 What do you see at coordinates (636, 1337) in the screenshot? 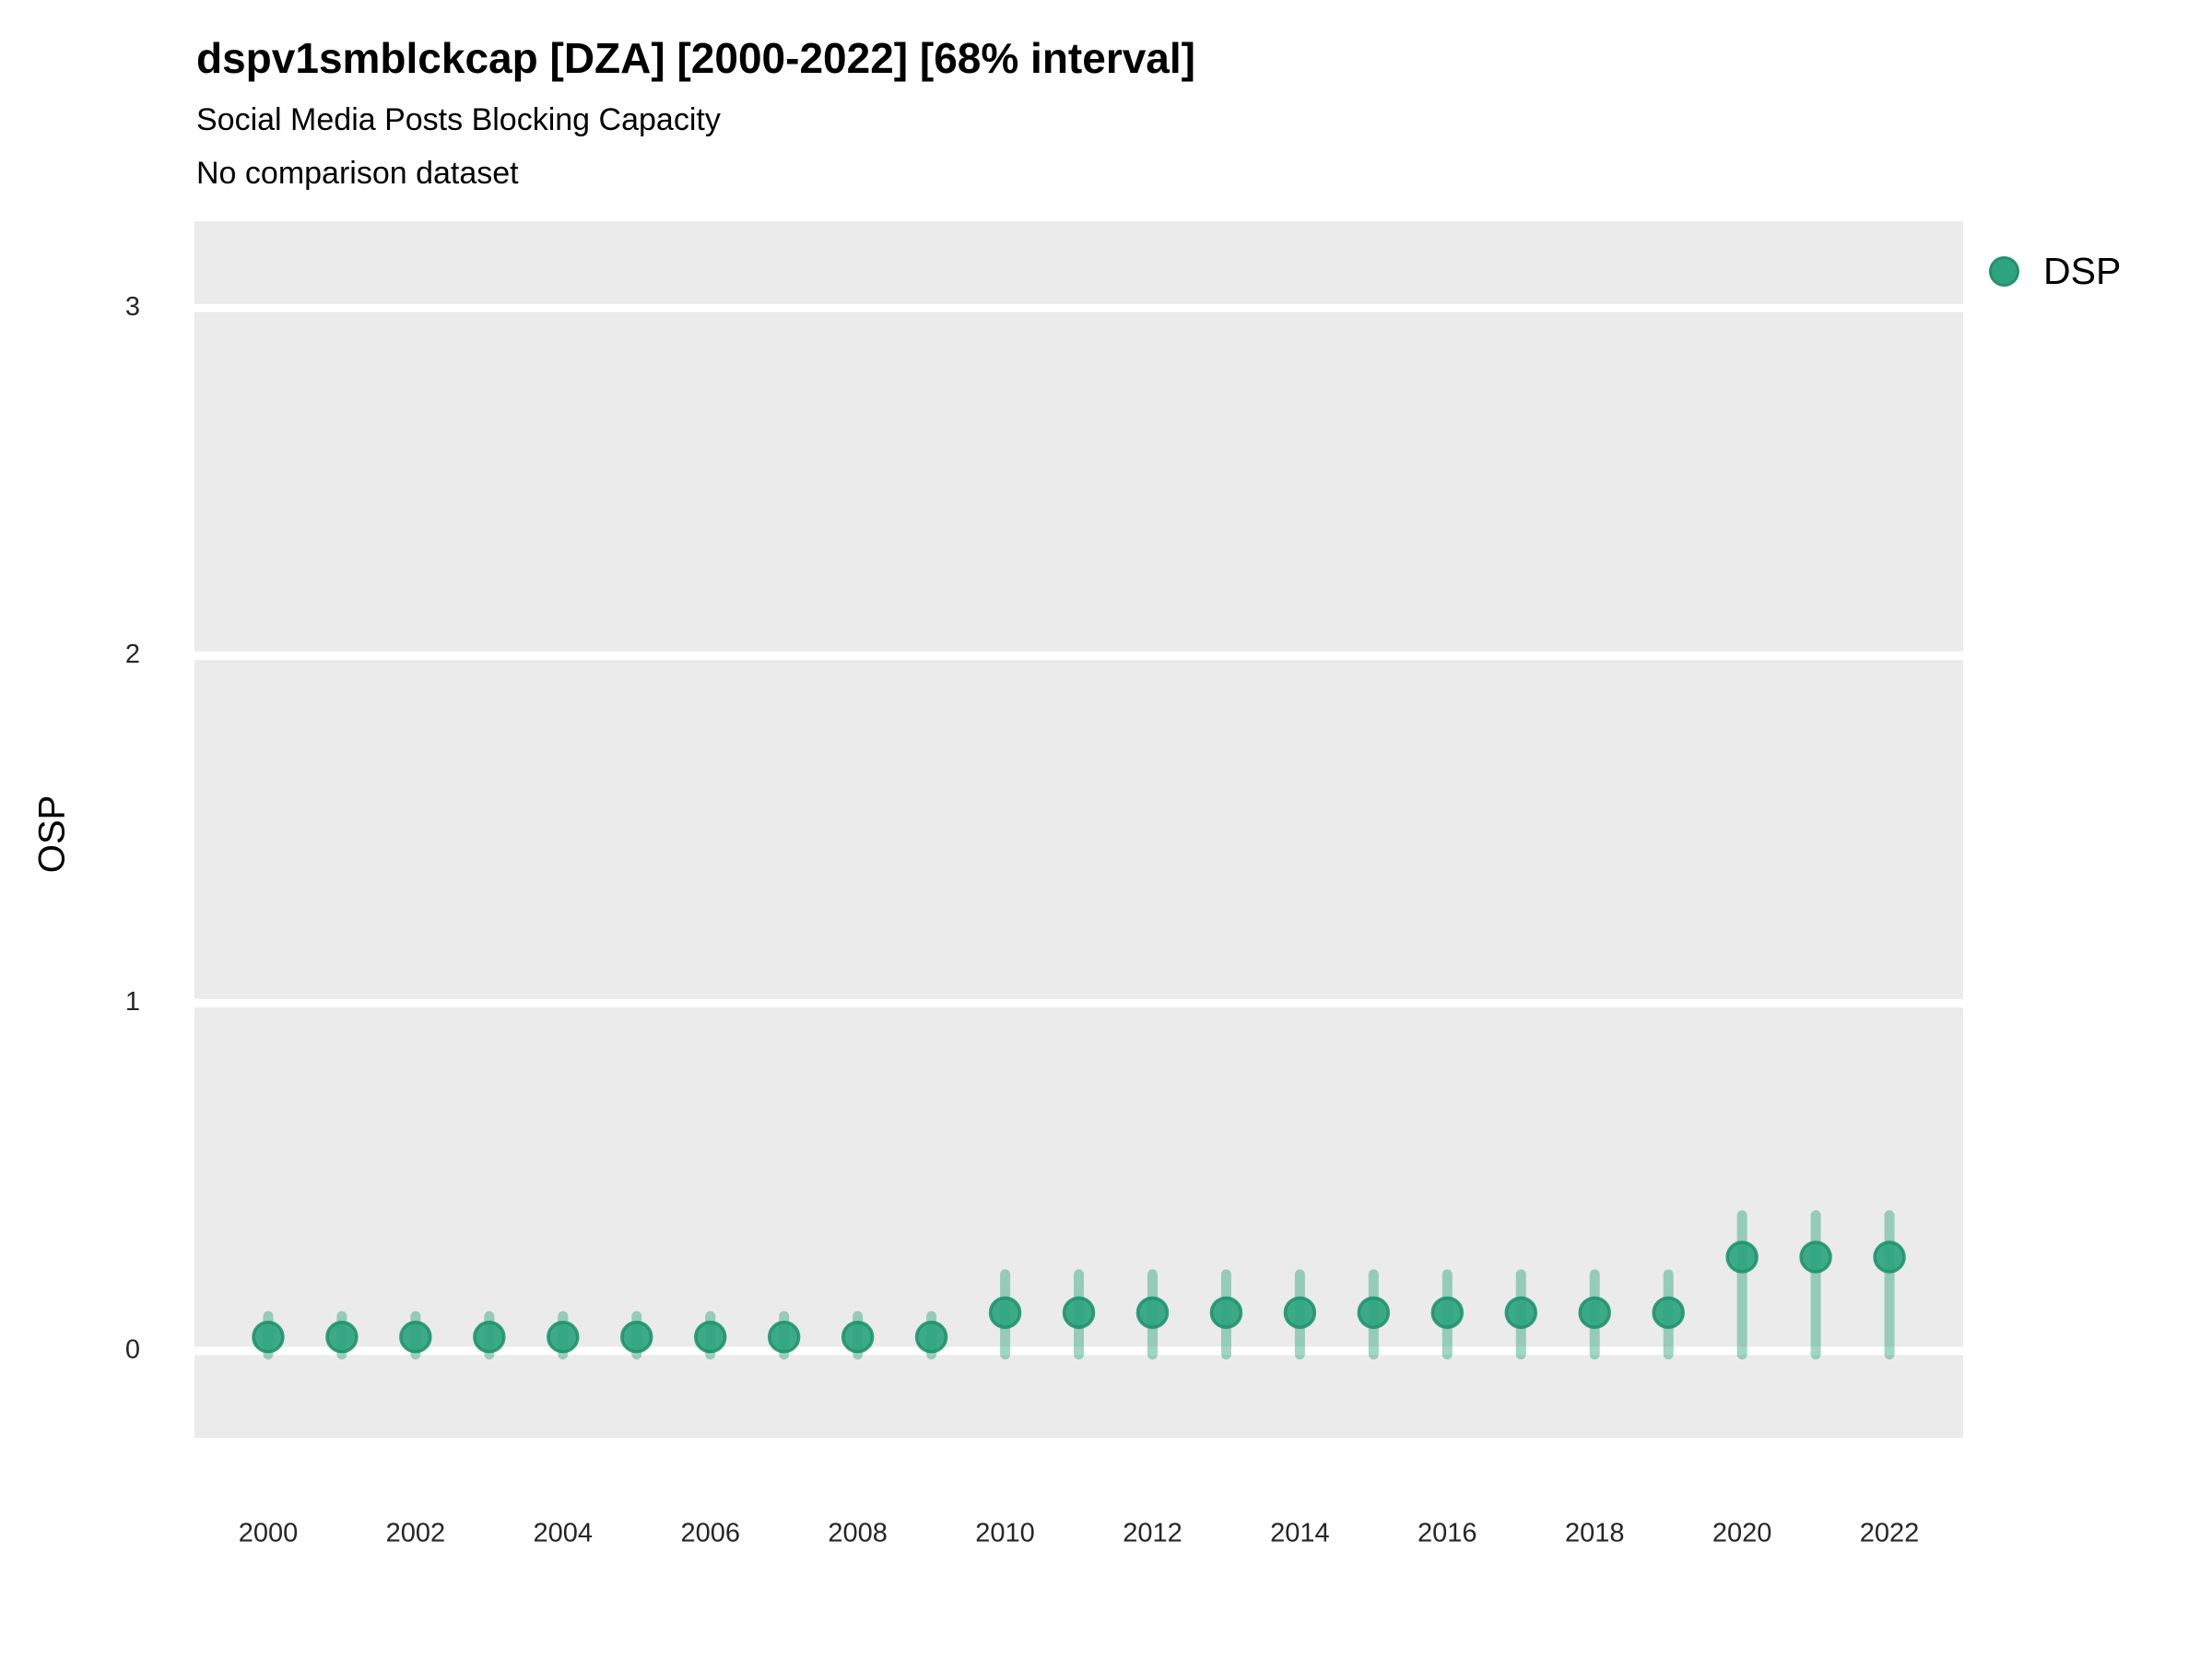
I see `data-point-2005` at bounding box center [636, 1337].